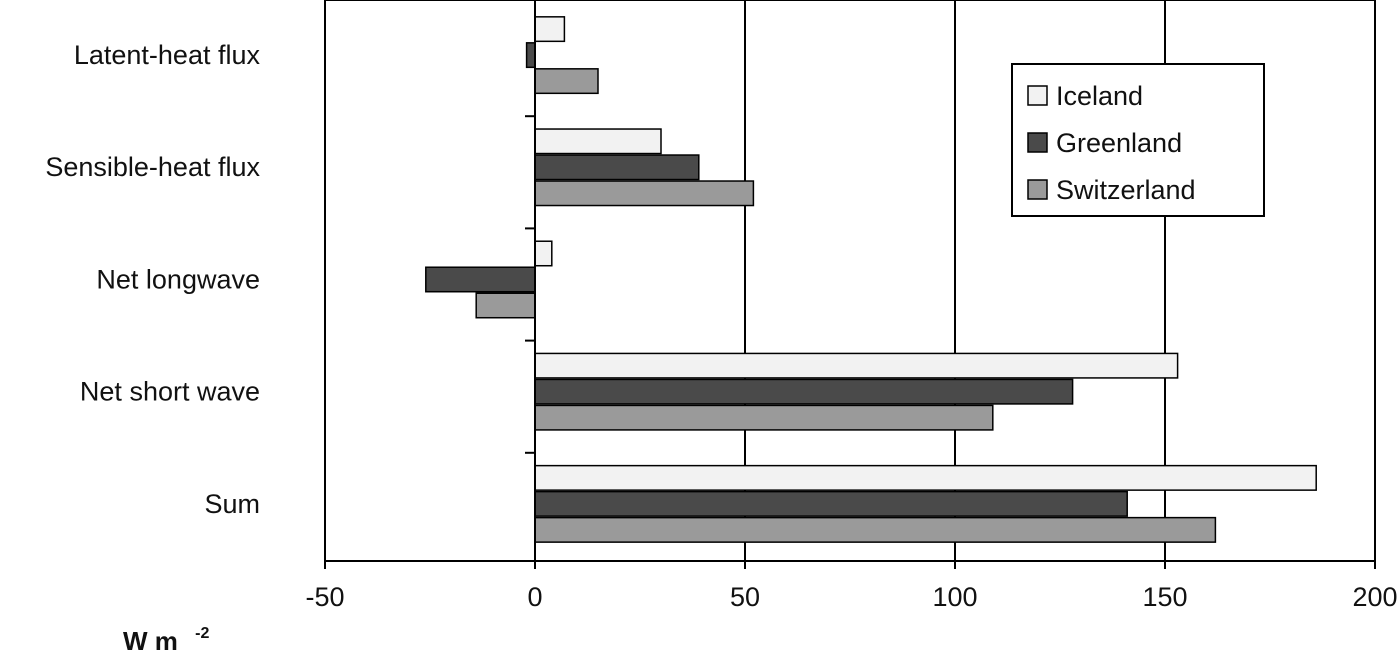  I want to click on x-tick-label: -50, so click(324, 597).